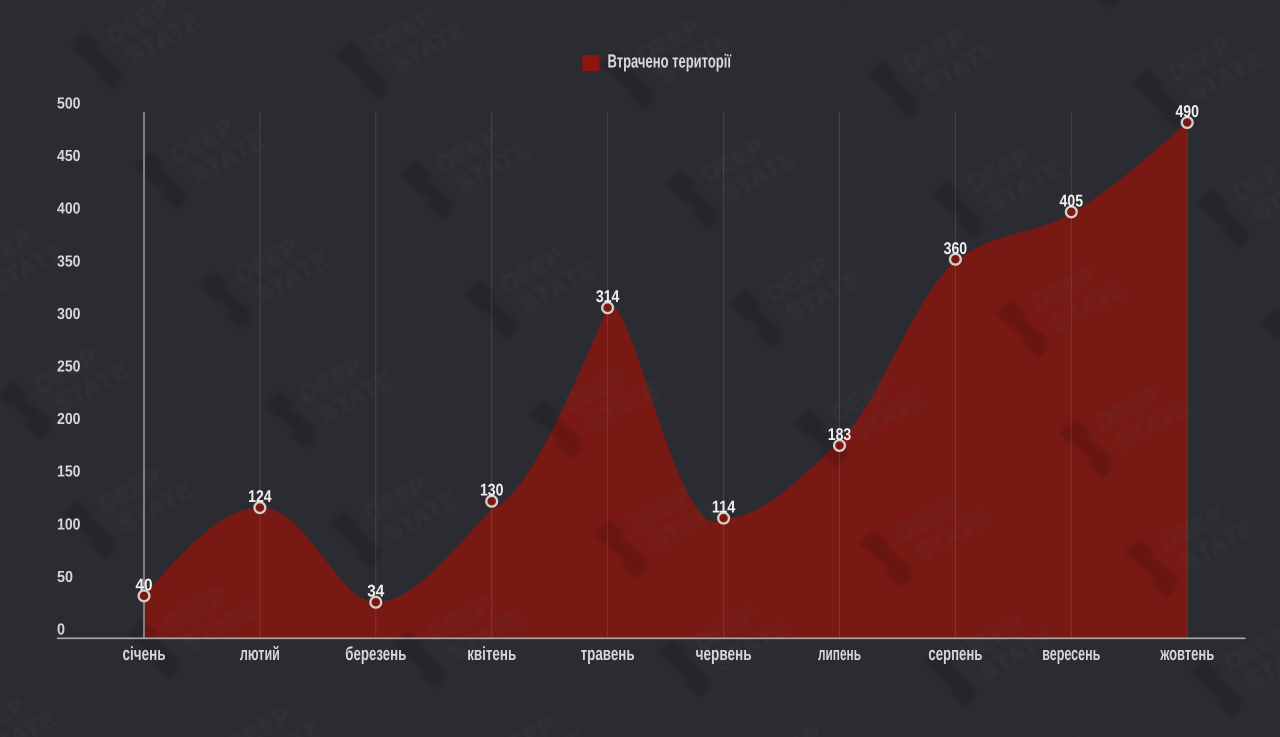  I want to click on svg-text: 124, so click(260, 496).